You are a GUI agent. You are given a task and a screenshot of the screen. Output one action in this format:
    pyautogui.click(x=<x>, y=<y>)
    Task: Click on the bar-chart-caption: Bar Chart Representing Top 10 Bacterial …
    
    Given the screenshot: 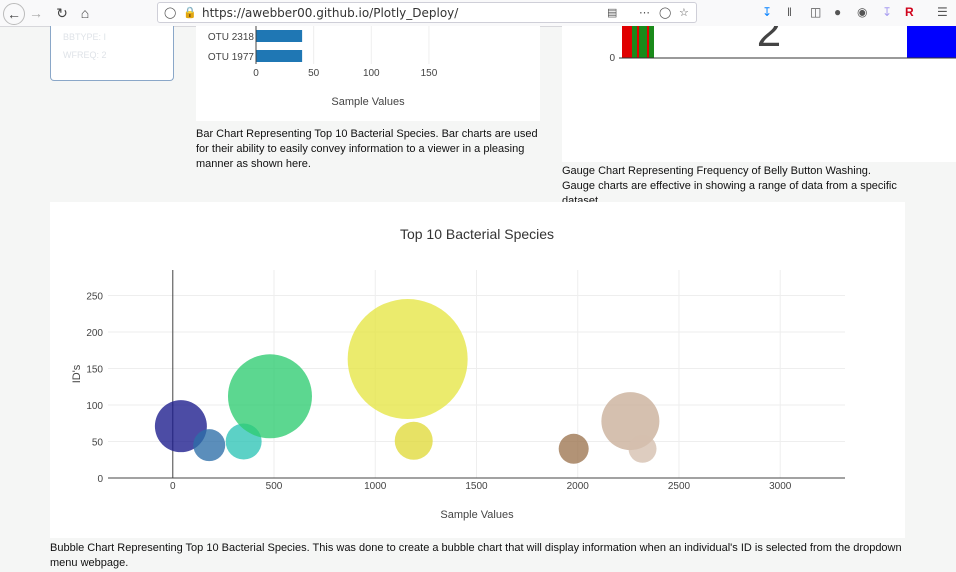 What is the action you would take?
    pyautogui.click(x=367, y=149)
    